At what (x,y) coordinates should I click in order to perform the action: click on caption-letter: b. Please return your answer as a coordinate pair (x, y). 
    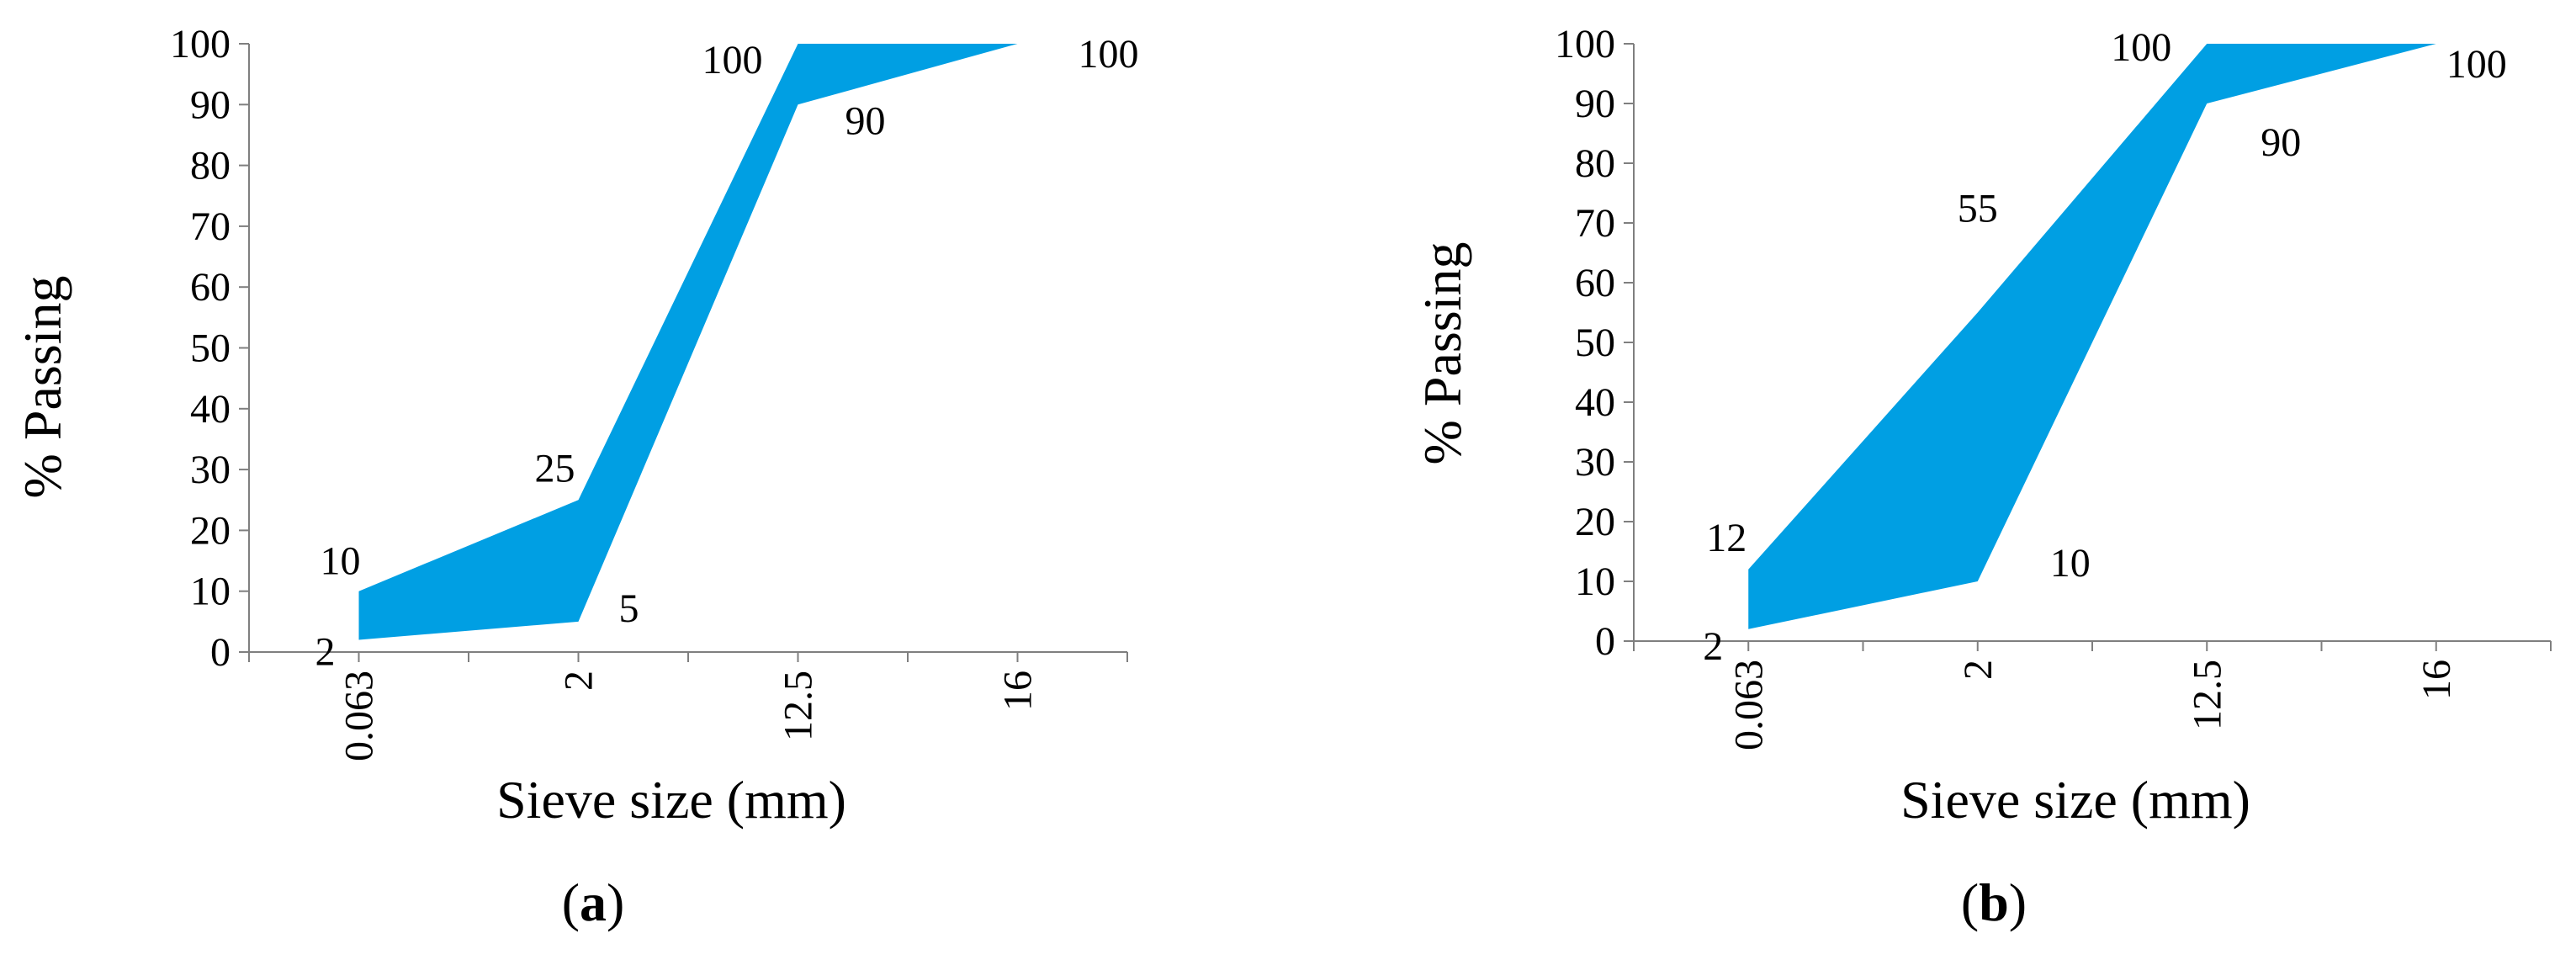
    Looking at the image, I should click on (1994, 902).